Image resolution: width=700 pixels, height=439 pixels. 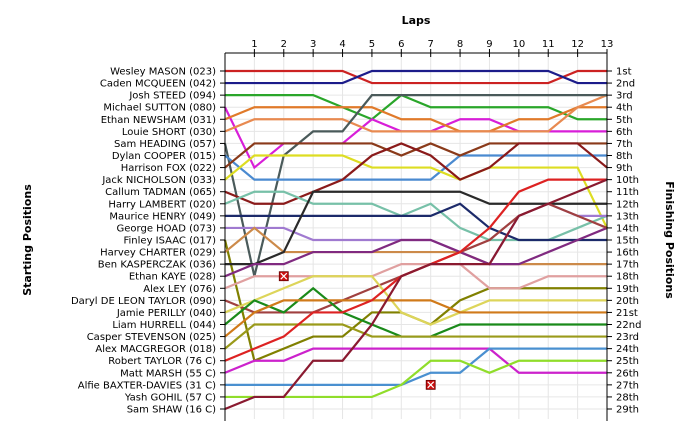 I want to click on starting-position-label: Finley ISAAC (017), so click(x=170, y=241).